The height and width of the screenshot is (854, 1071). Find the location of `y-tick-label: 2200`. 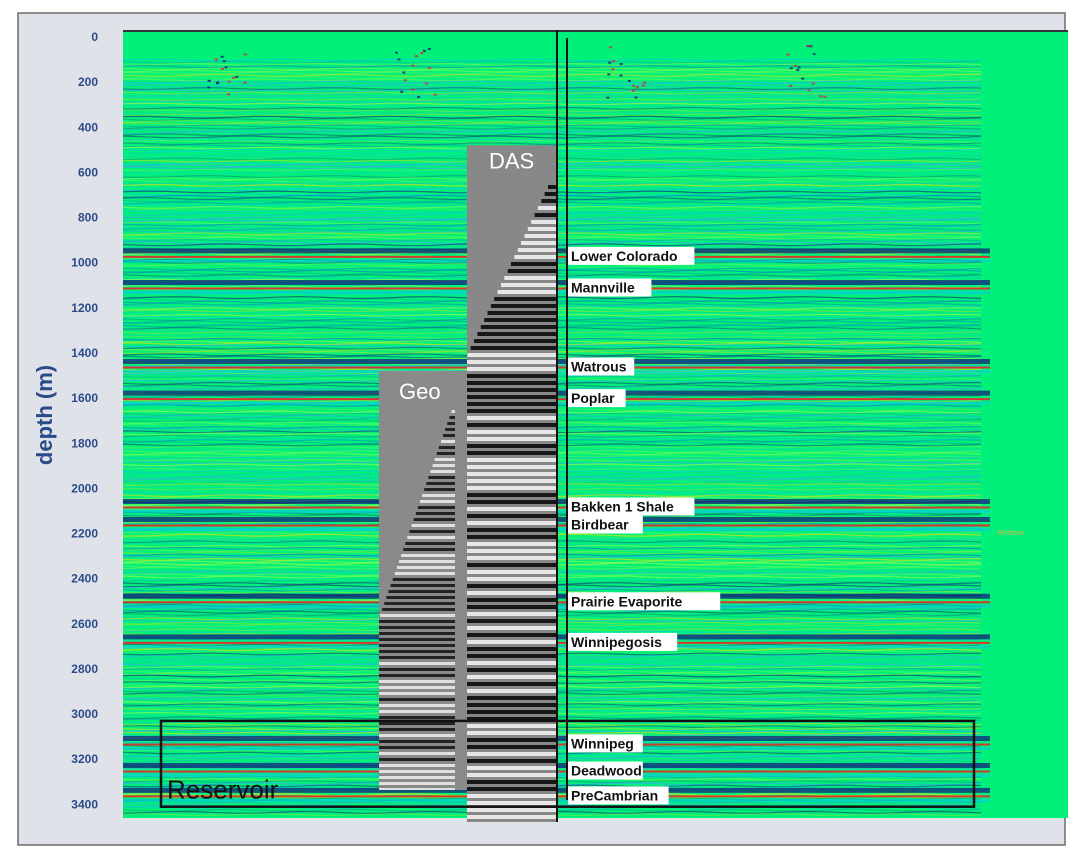

y-tick-label: 2200 is located at coordinates (84, 534).